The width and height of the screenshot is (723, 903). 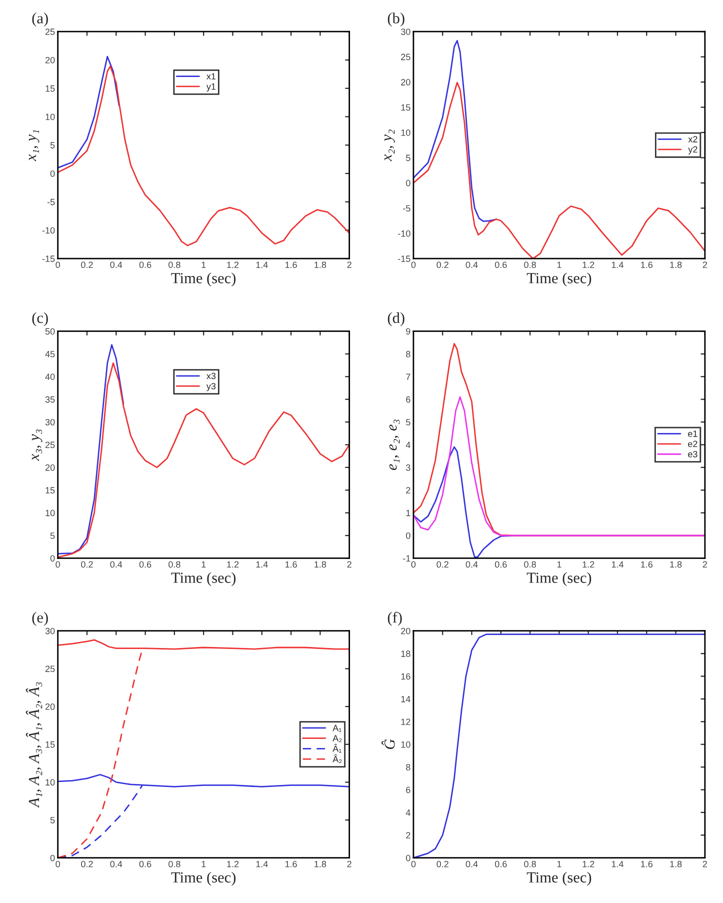 What do you see at coordinates (406, 208) in the screenshot?
I see `y-tick-label: -5` at bounding box center [406, 208].